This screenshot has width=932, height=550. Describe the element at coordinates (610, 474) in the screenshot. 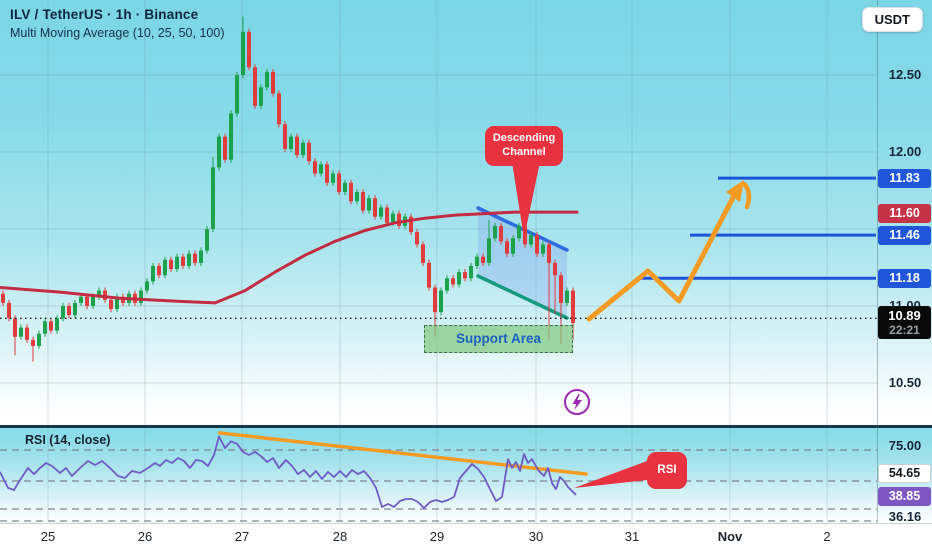

I see `rsi-callout-tail` at that location.